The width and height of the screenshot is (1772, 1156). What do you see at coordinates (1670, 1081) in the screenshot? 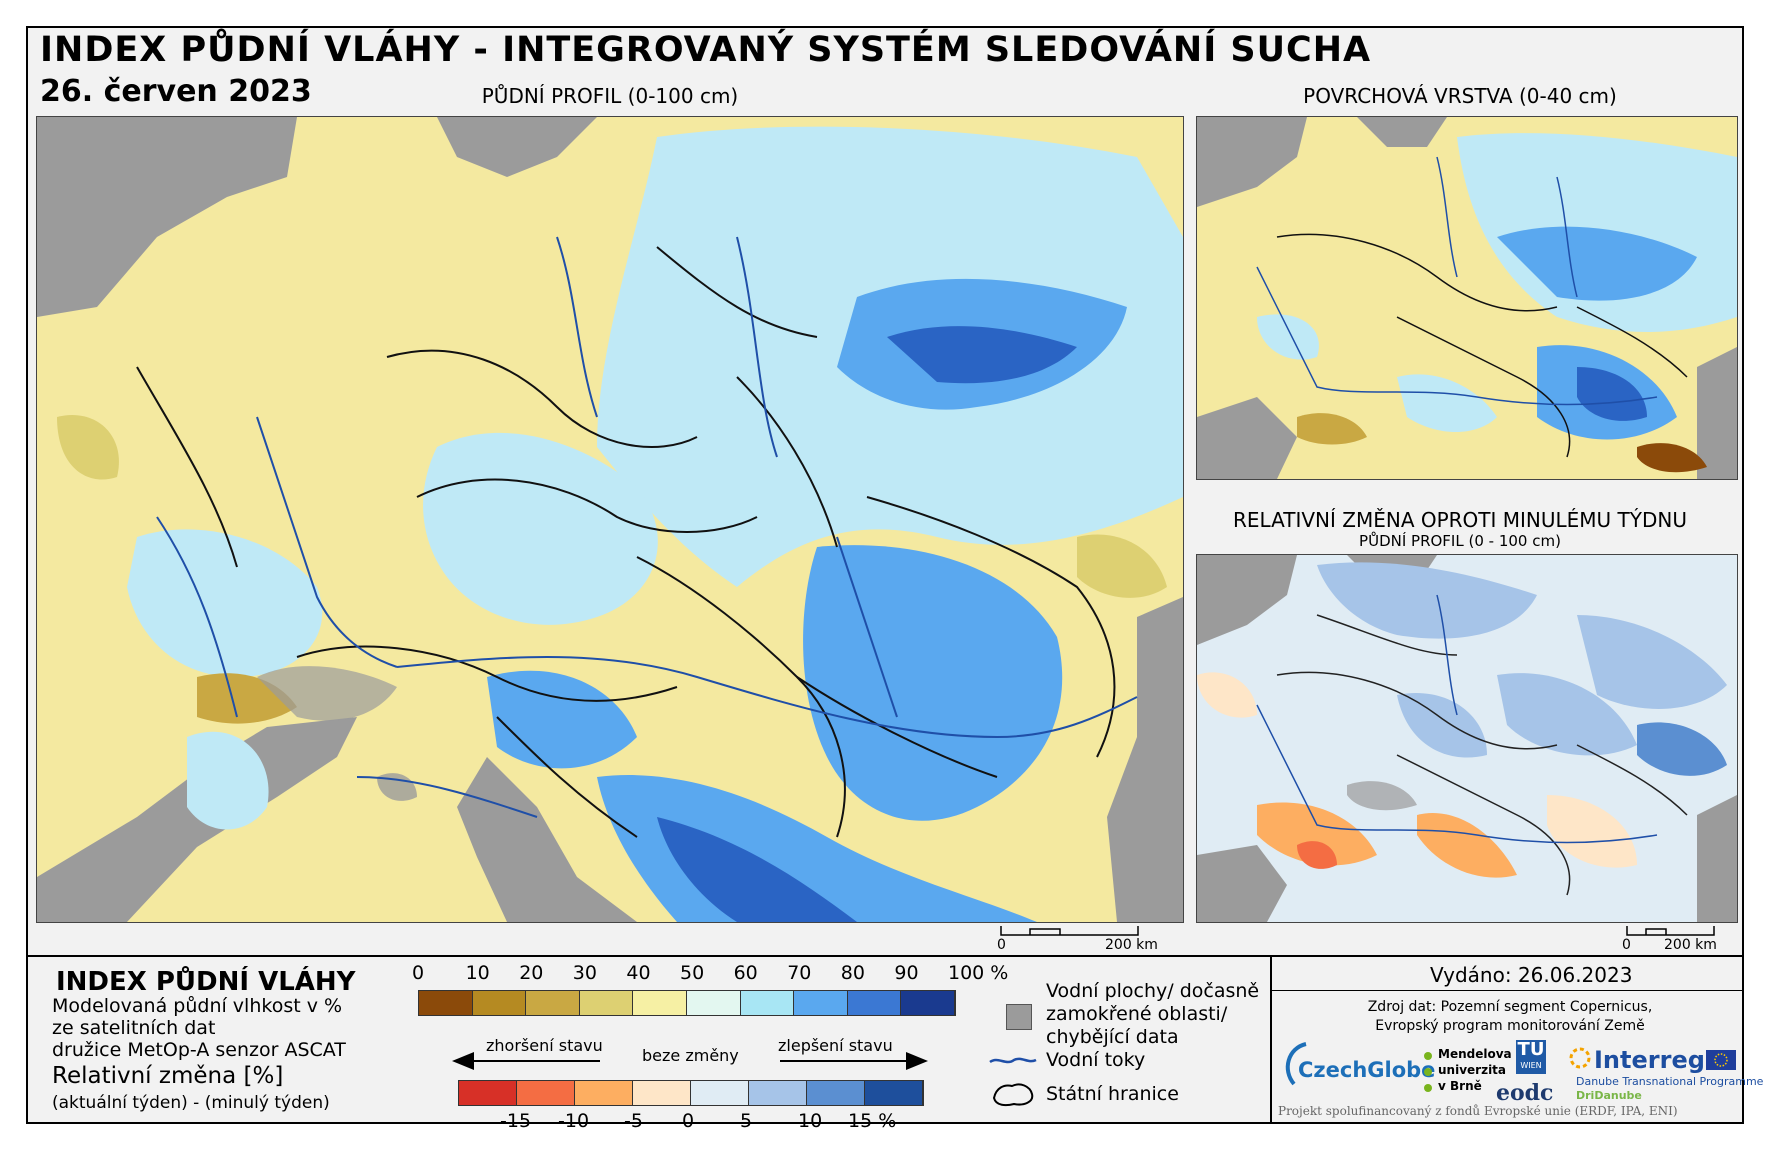
I see `danube-programme-label: Danube Transnational Programme` at bounding box center [1670, 1081].